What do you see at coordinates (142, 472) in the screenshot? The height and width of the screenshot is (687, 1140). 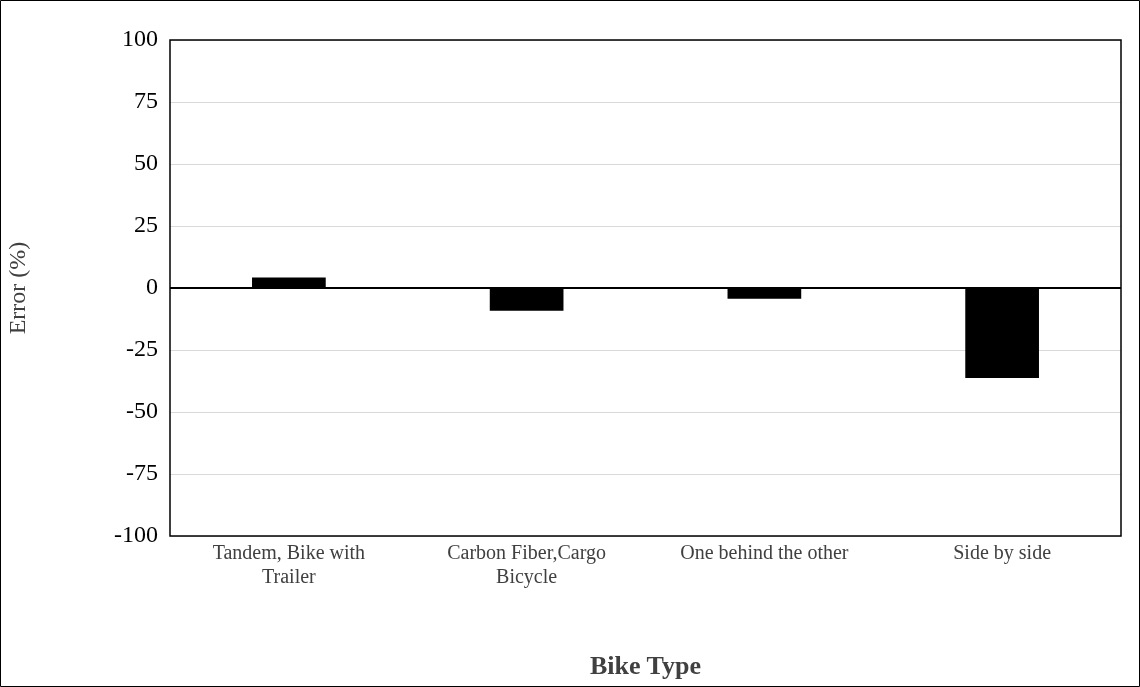 I see `y-tick-label: -75` at bounding box center [142, 472].